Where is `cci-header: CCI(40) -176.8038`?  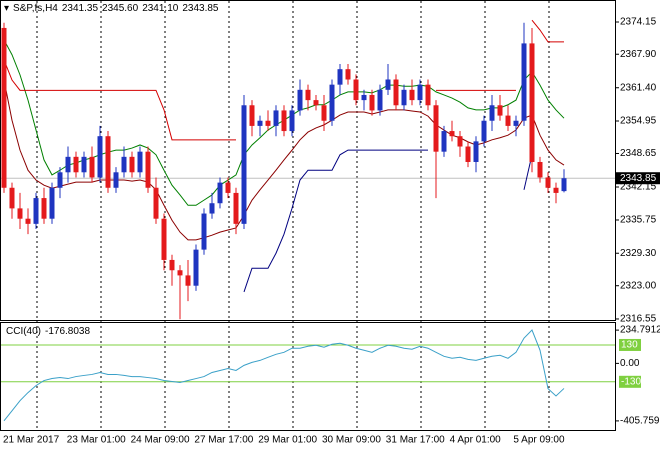
cci-header: CCI(40) -176.8038 is located at coordinates (50, 331).